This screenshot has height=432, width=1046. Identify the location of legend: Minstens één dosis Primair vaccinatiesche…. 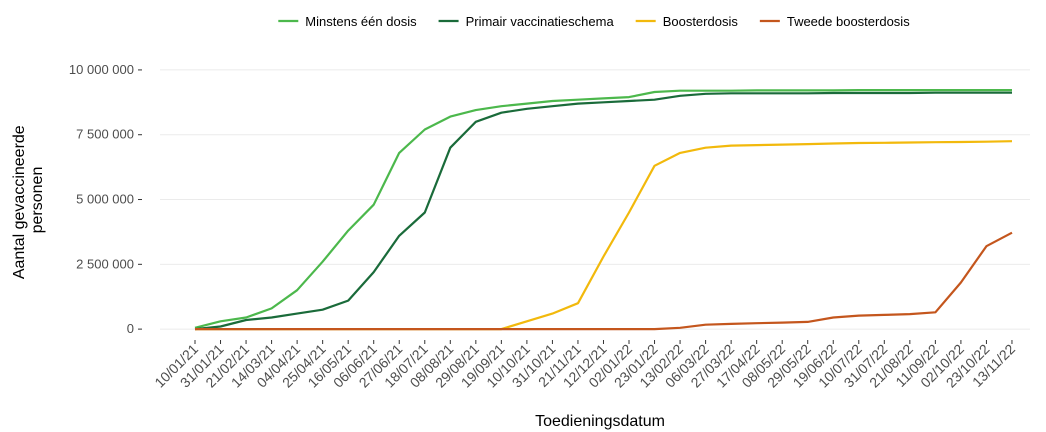
(594, 21).